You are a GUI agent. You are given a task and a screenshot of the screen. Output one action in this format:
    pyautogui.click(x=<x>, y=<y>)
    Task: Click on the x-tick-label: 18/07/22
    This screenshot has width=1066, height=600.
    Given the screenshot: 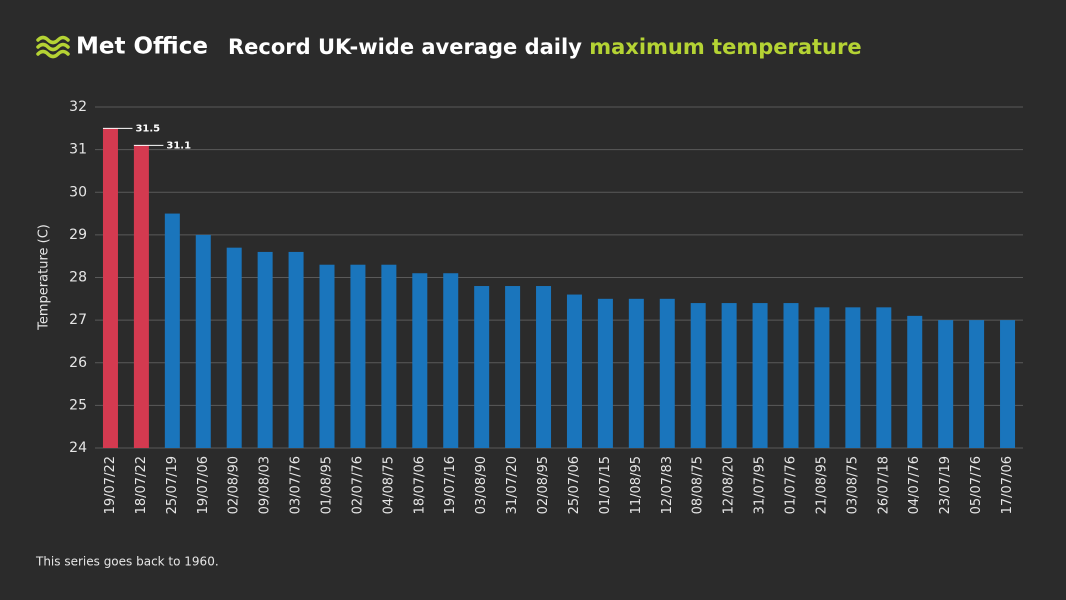 What is the action you would take?
    pyautogui.click(x=141, y=485)
    